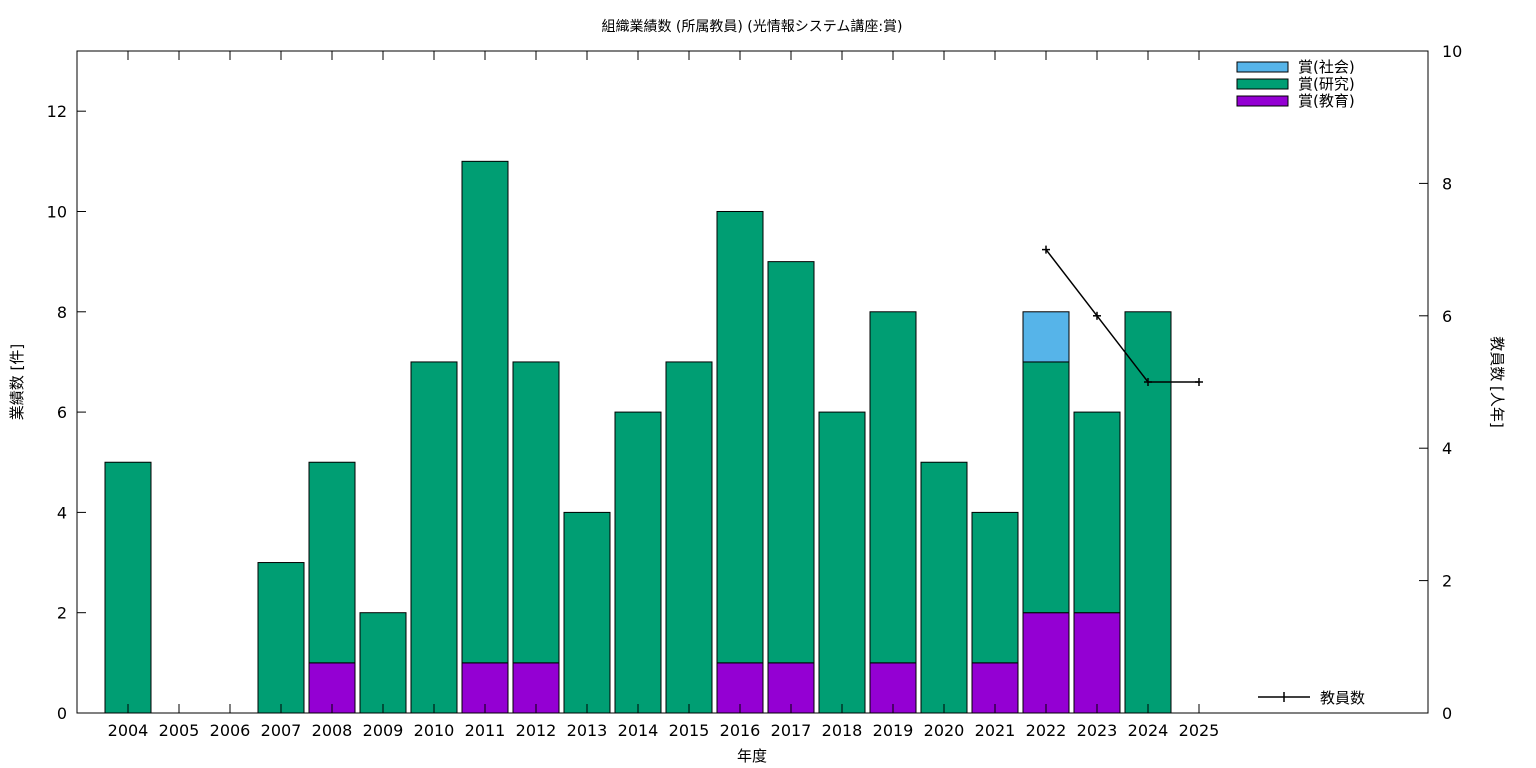 This screenshot has height=768, width=1536. What do you see at coordinates (1447, 713) in the screenshot?
I see `y2-tick-label: 0` at bounding box center [1447, 713].